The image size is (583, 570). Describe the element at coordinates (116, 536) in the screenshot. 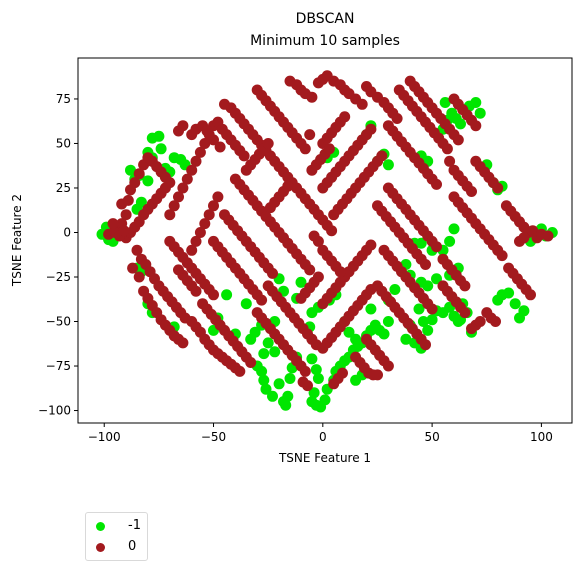

I see `legend: -1 0` at that location.